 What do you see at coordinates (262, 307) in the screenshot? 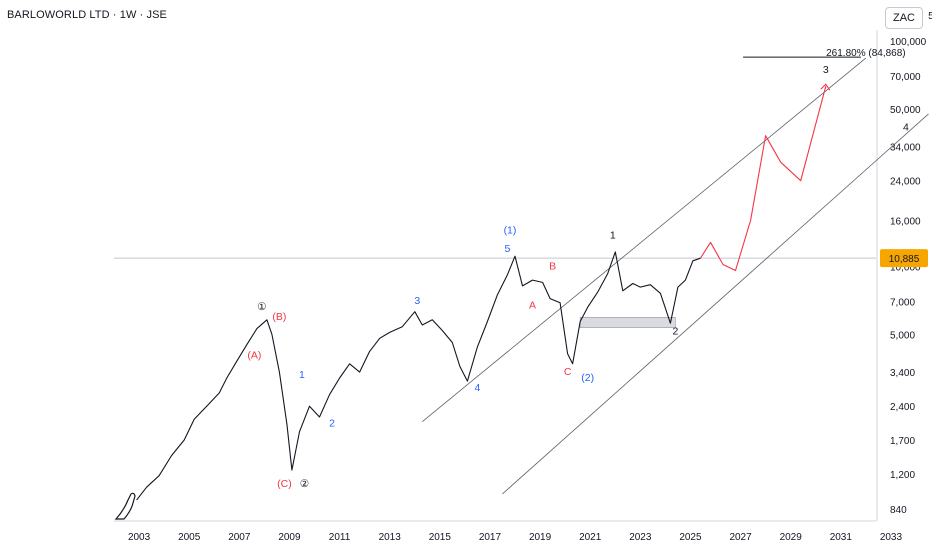
I see `wave-label: ①` at bounding box center [262, 307].